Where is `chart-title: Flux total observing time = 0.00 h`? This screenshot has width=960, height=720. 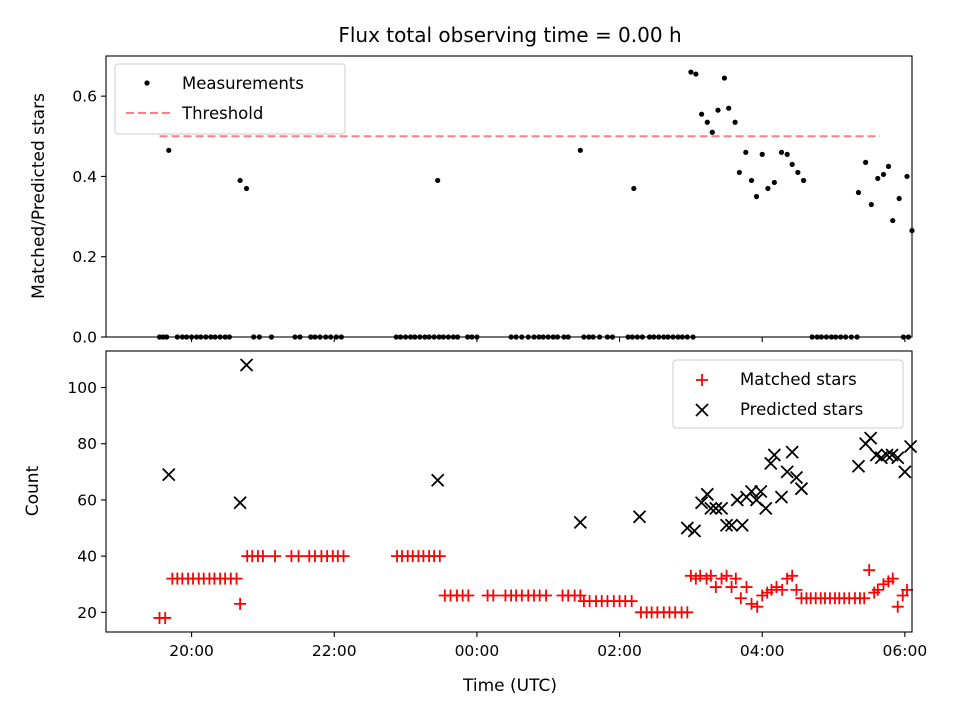 chart-title: Flux total observing time = 0.00 h is located at coordinates (509, 35).